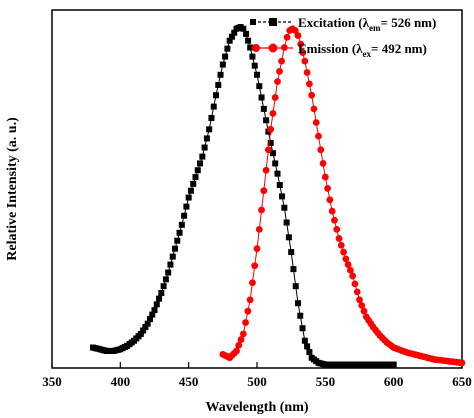 This screenshot has width=474, height=418. What do you see at coordinates (326, 381) in the screenshot?
I see `x-tick-label: 550` at bounding box center [326, 381].